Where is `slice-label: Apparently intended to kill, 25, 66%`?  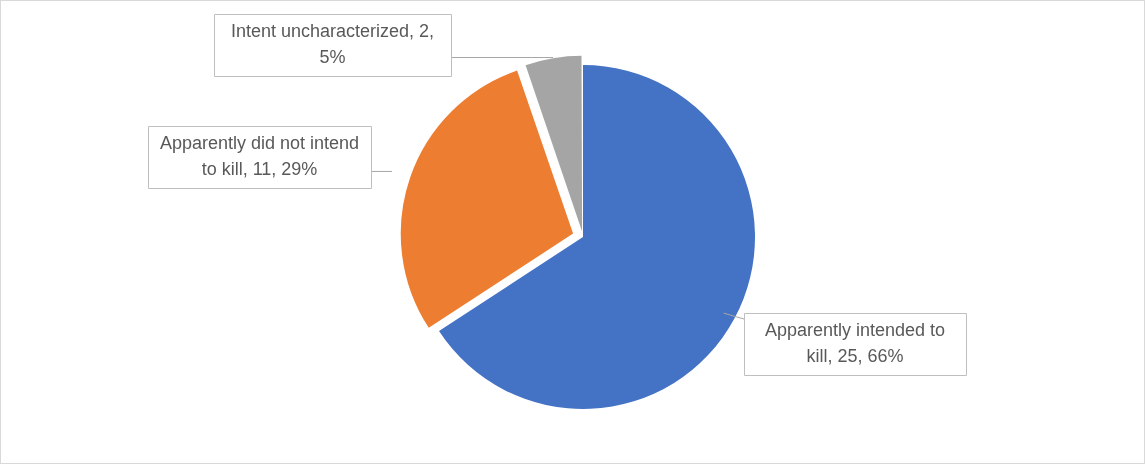
slice-label: Apparently intended to kill, 25, 66% is located at coordinates (855, 342).